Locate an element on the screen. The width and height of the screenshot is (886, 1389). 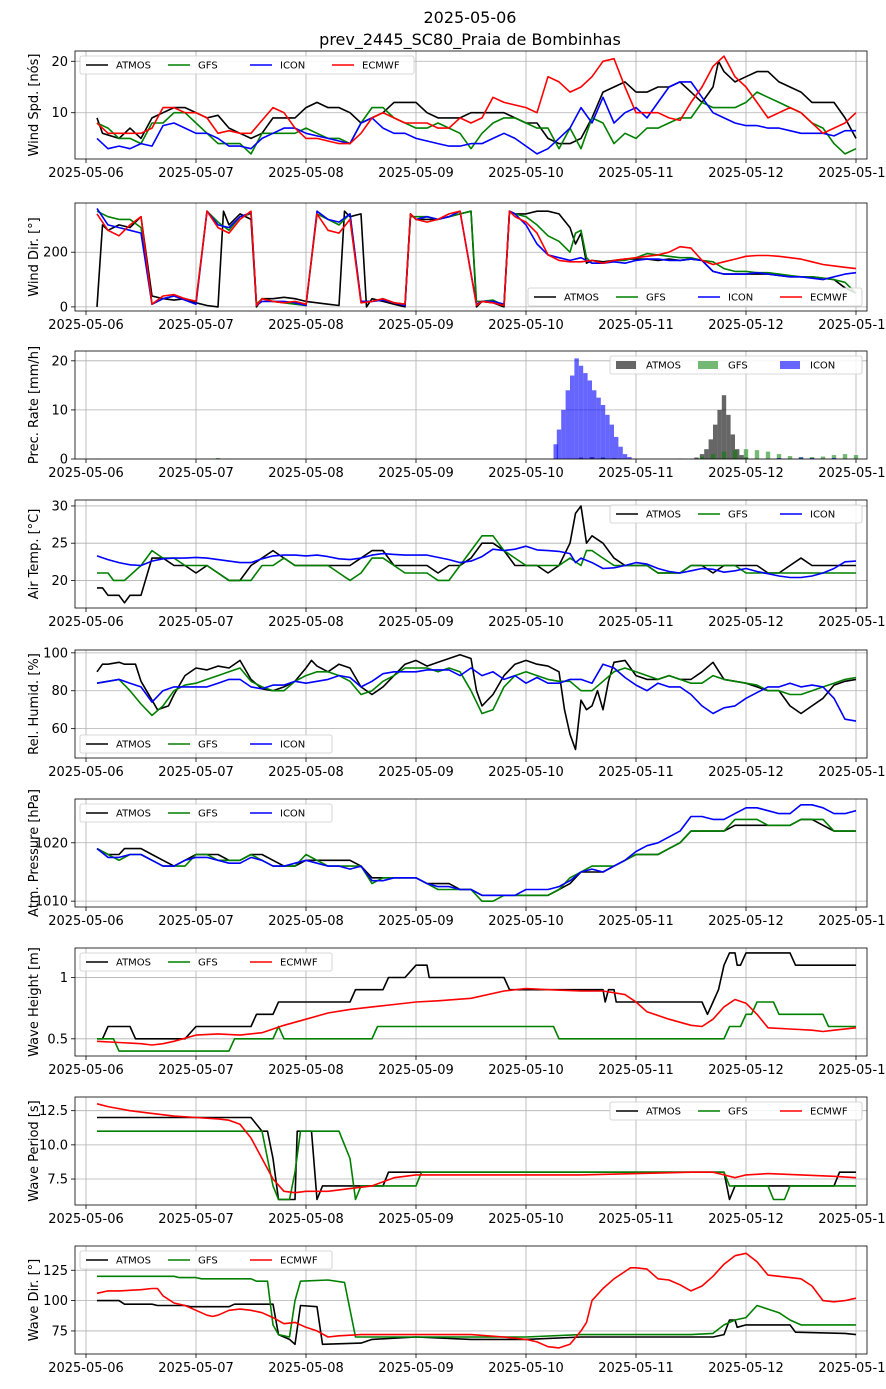
y-tick-label: 10 is located at coordinates (59, 410).